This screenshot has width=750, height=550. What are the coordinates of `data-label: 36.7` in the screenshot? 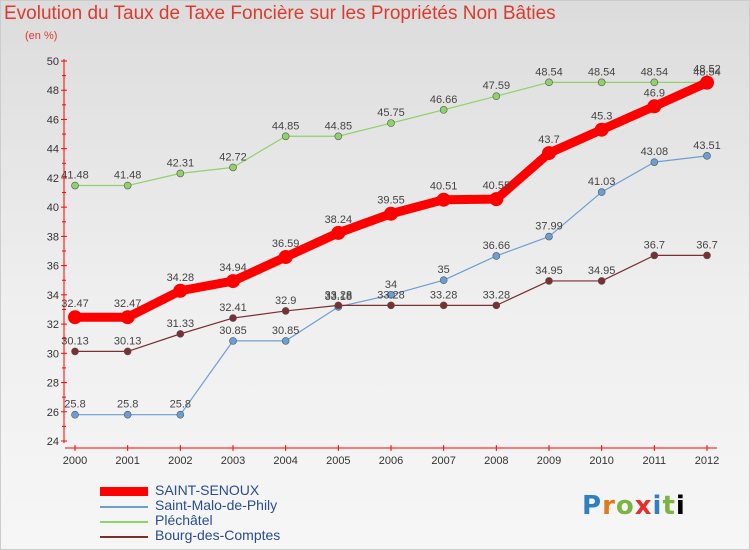 It's located at (706, 245).